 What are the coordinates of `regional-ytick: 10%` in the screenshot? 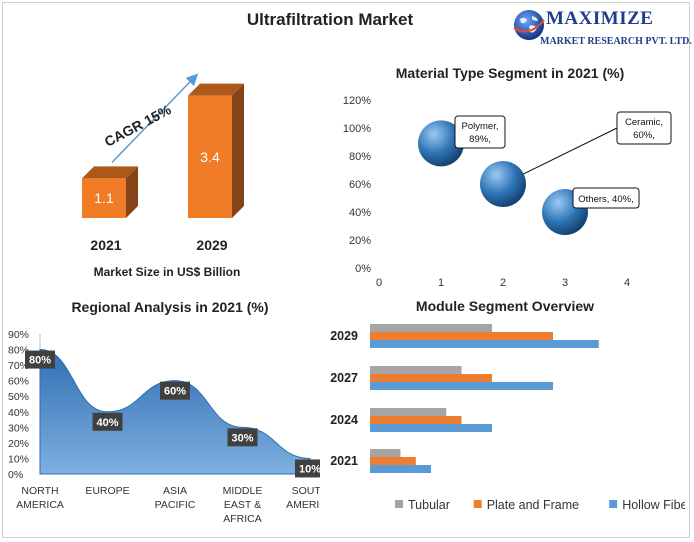 It's located at (18, 459).